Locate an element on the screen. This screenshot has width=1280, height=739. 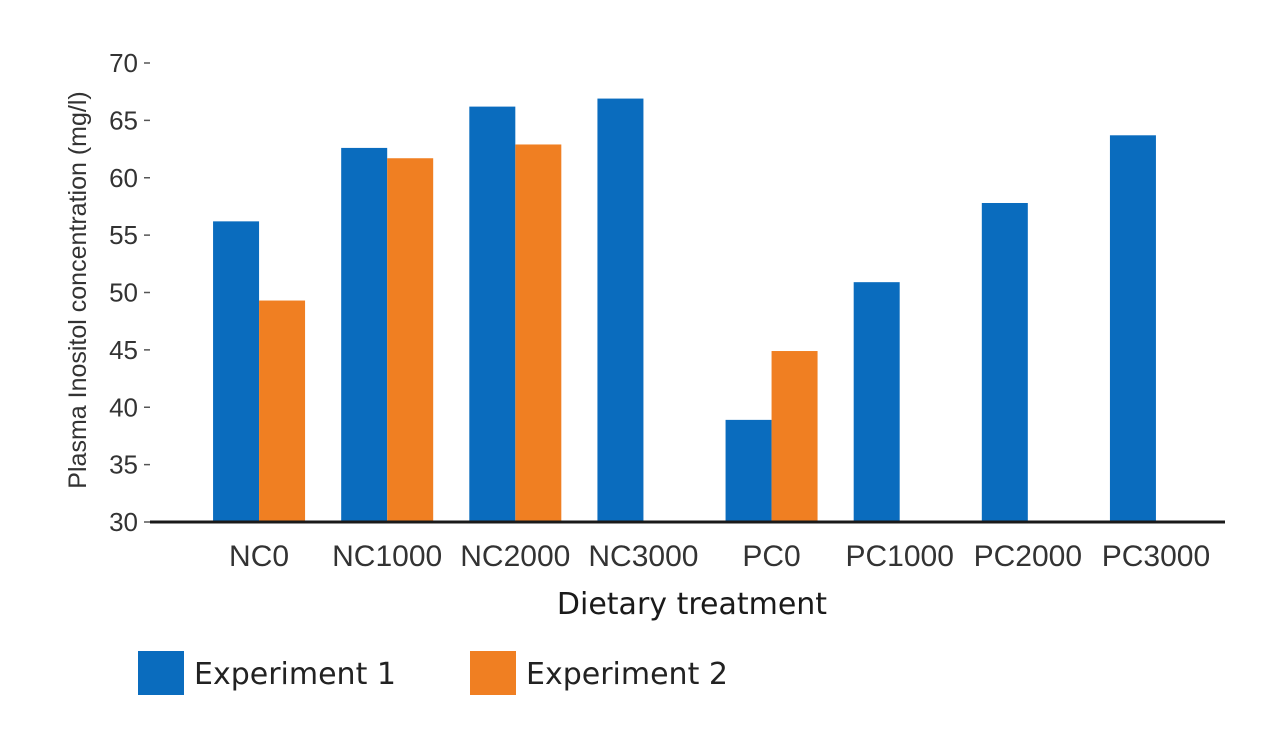
y-axis-title: Plasma Inositol concentration (mg/l) is located at coordinates (78, 289).